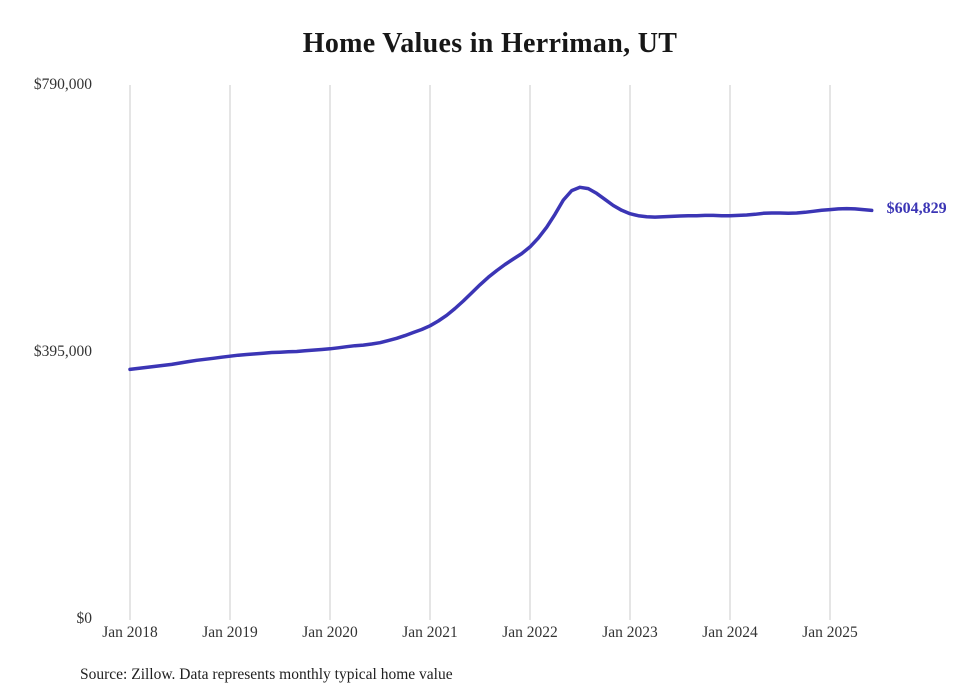 The height and width of the screenshot is (699, 980). I want to click on y-tick-top: $790,000, so click(62, 84).